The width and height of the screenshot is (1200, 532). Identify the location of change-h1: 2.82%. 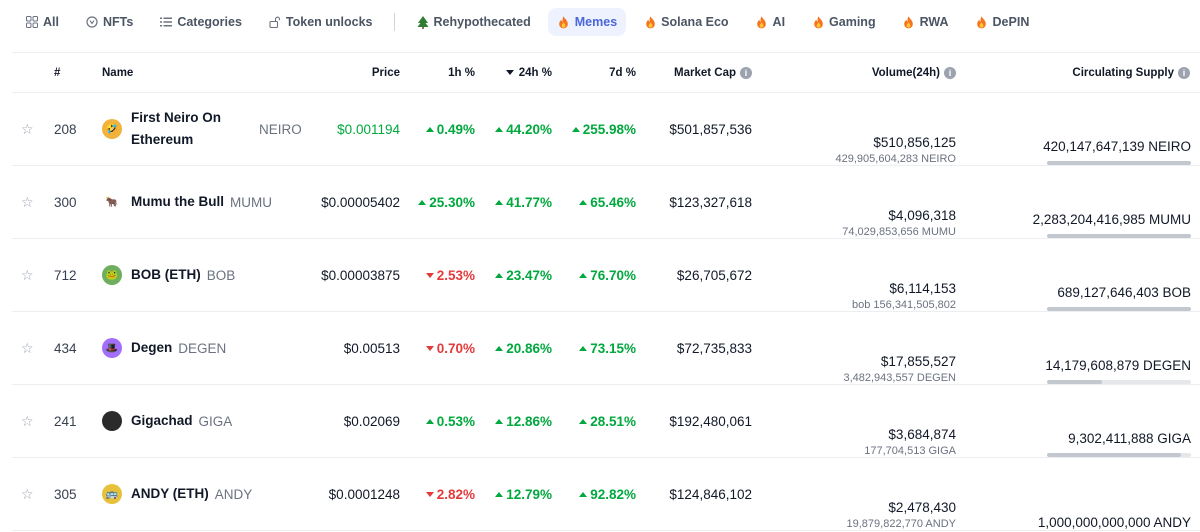
(443, 494).